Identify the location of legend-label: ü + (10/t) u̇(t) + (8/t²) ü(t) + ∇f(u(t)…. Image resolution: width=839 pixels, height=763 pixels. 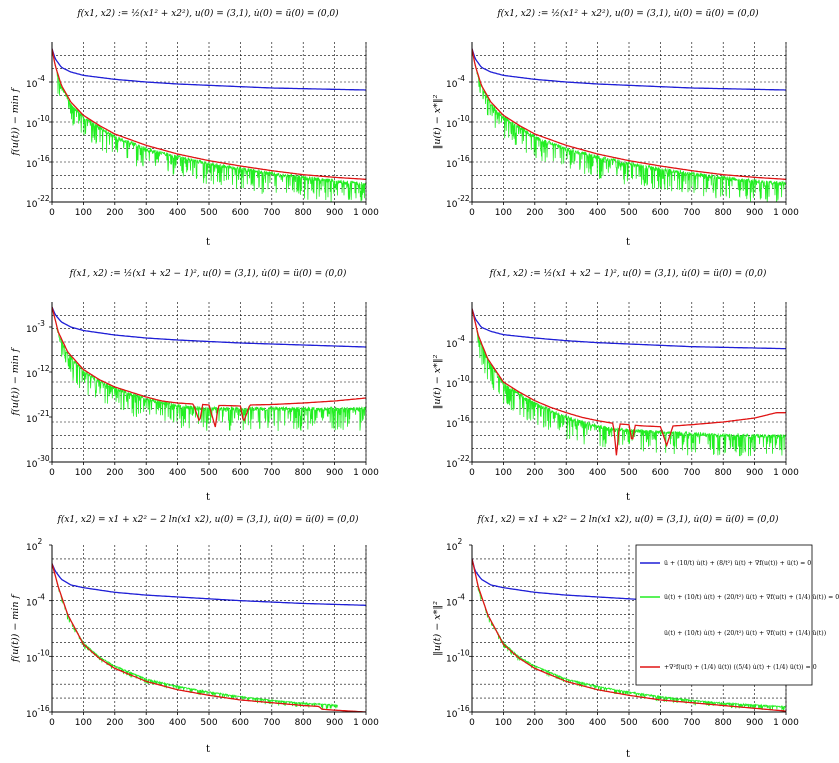
(737, 563).